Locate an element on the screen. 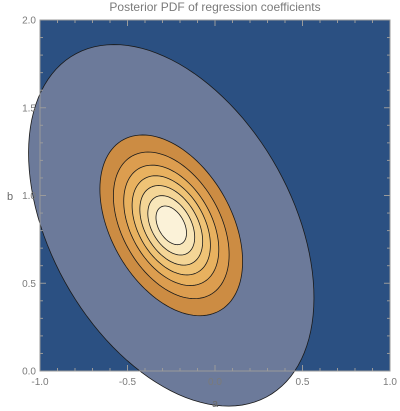 Image resolution: width=400 pixels, height=411 pixels. x-tick-label: 1.0 is located at coordinates (390, 382).